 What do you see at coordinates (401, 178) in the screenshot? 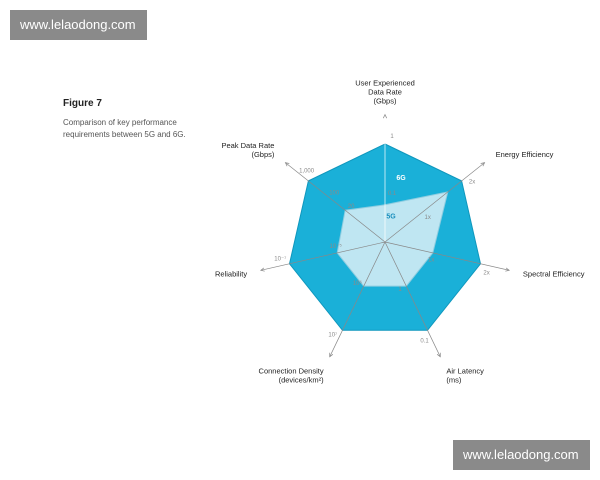
I see `series-label-6g: 6G` at bounding box center [401, 178].